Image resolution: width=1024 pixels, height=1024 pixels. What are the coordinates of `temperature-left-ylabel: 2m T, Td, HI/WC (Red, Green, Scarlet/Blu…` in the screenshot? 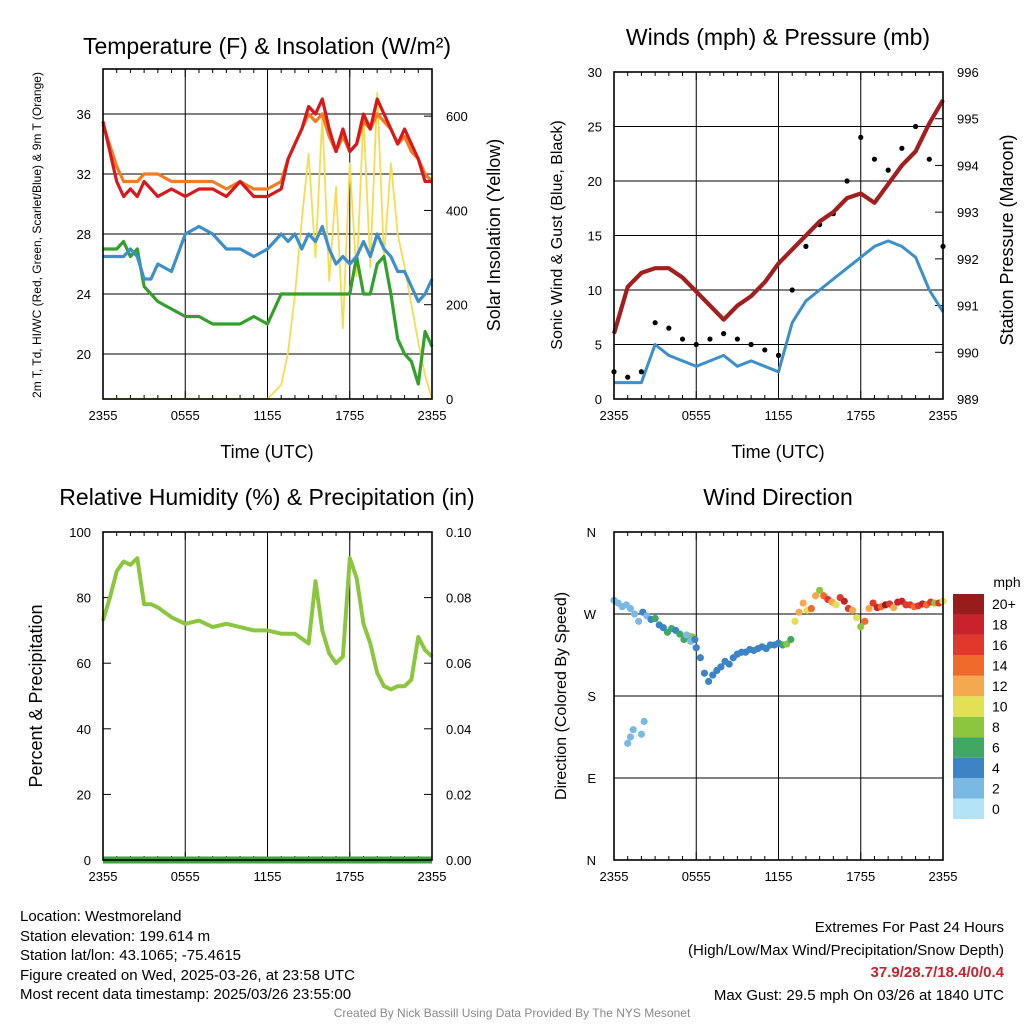 It's located at (37, 235).